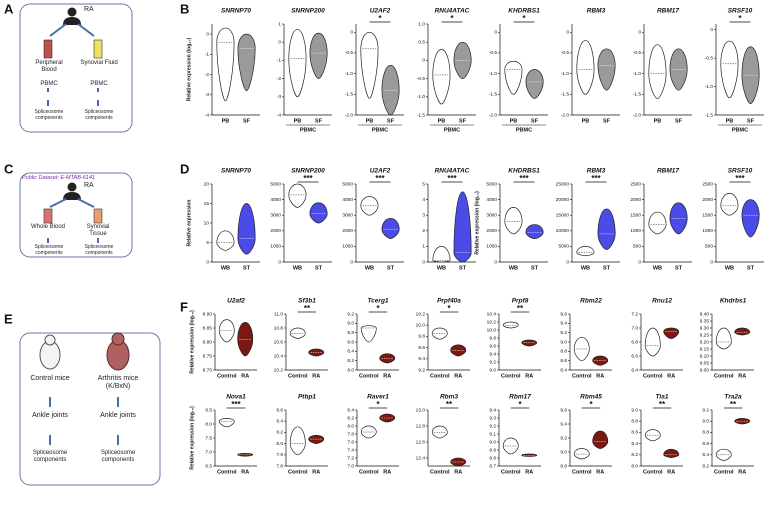 This screenshot has height=508, width=773. I want to click on y-tick-label: 7.8, so click(279, 455).